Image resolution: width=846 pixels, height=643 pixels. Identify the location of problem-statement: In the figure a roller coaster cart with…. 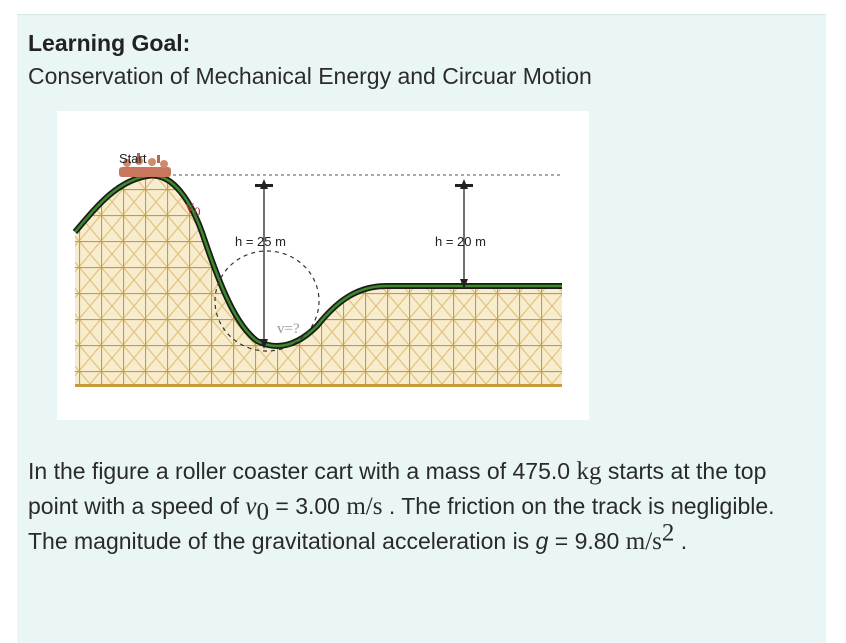
(401, 506).